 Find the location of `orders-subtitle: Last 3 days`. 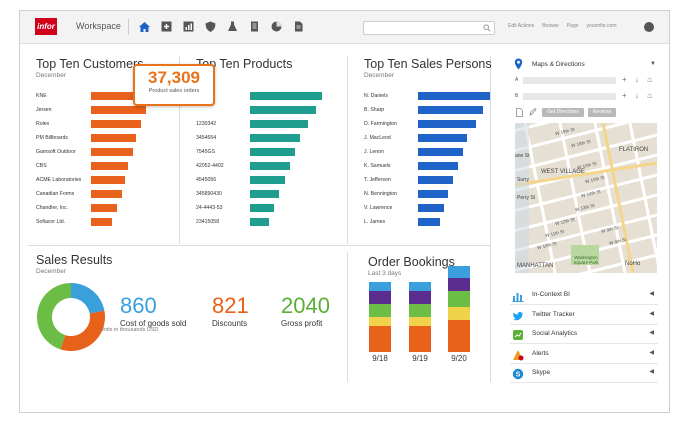

orders-subtitle: Last 3 days is located at coordinates (385, 273).